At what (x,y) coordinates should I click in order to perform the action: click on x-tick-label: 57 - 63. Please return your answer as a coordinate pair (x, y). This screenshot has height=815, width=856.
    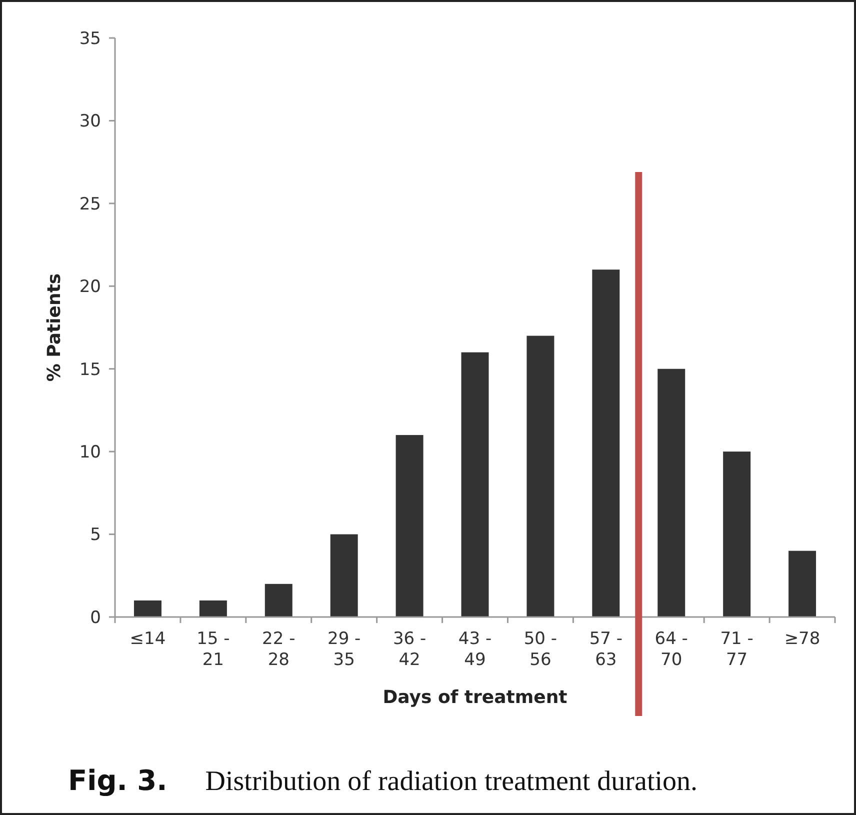
    Looking at the image, I should click on (605, 649).